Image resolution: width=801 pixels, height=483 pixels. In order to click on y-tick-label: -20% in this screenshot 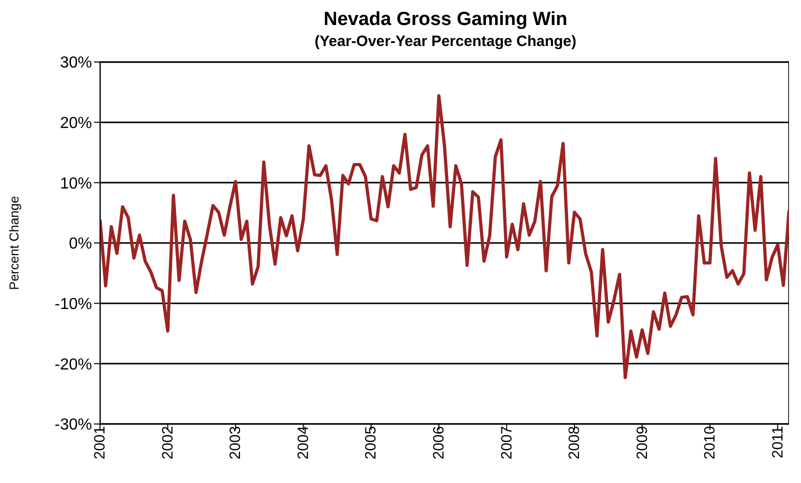, I will do `click(73, 365)`.